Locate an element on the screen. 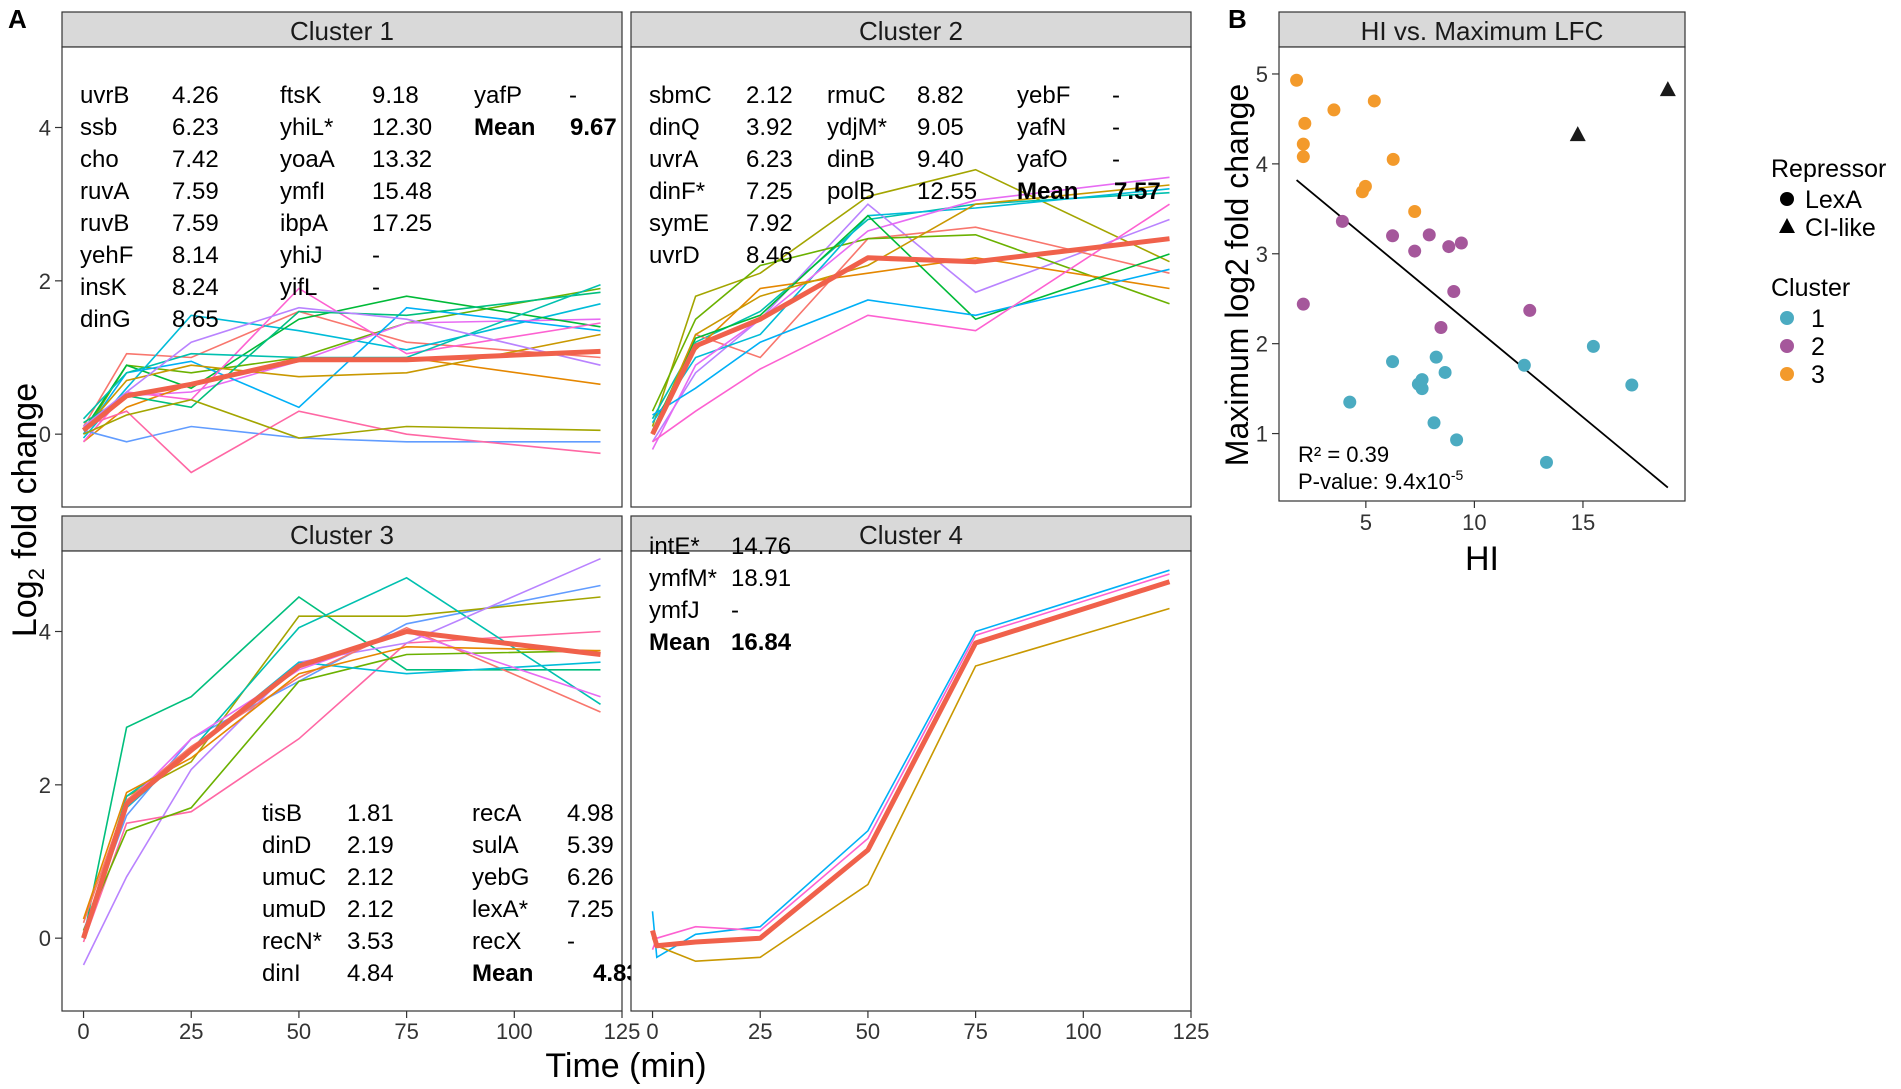  regression-line is located at coordinates (1482, 334).